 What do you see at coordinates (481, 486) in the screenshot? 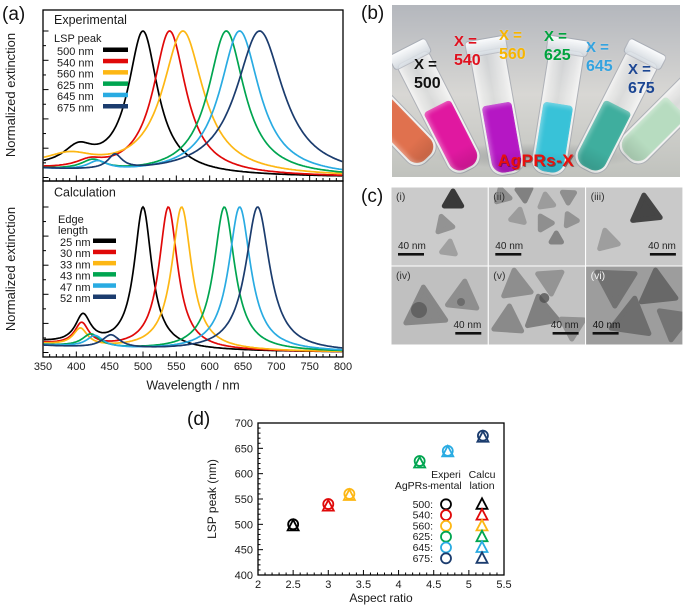
I see `legend-col2-header: lation` at bounding box center [481, 486].